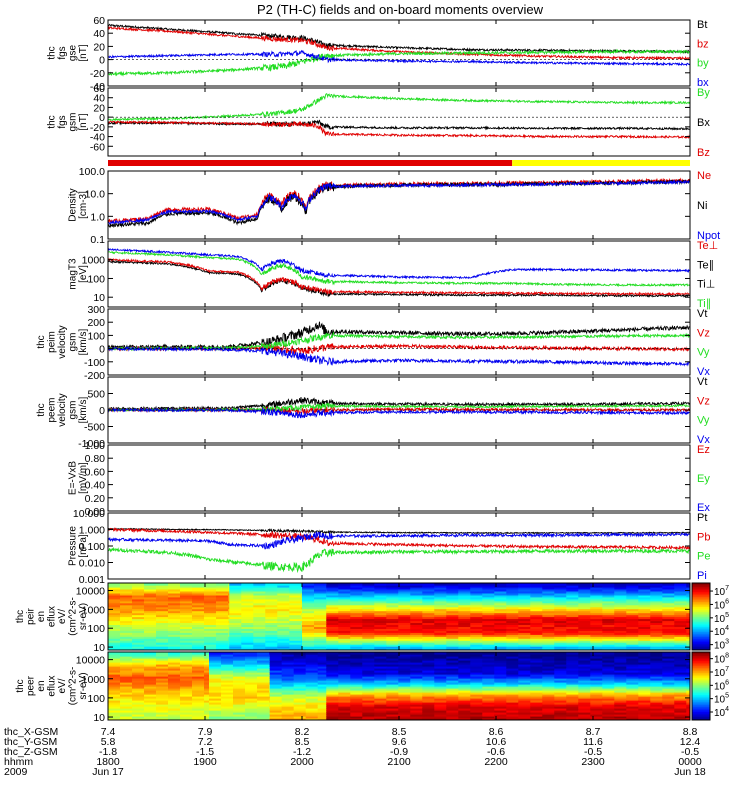 The width and height of the screenshot is (750, 800). Describe the element at coordinates (99, 99) in the screenshot. I see `y-tick-label: 40` at that location.